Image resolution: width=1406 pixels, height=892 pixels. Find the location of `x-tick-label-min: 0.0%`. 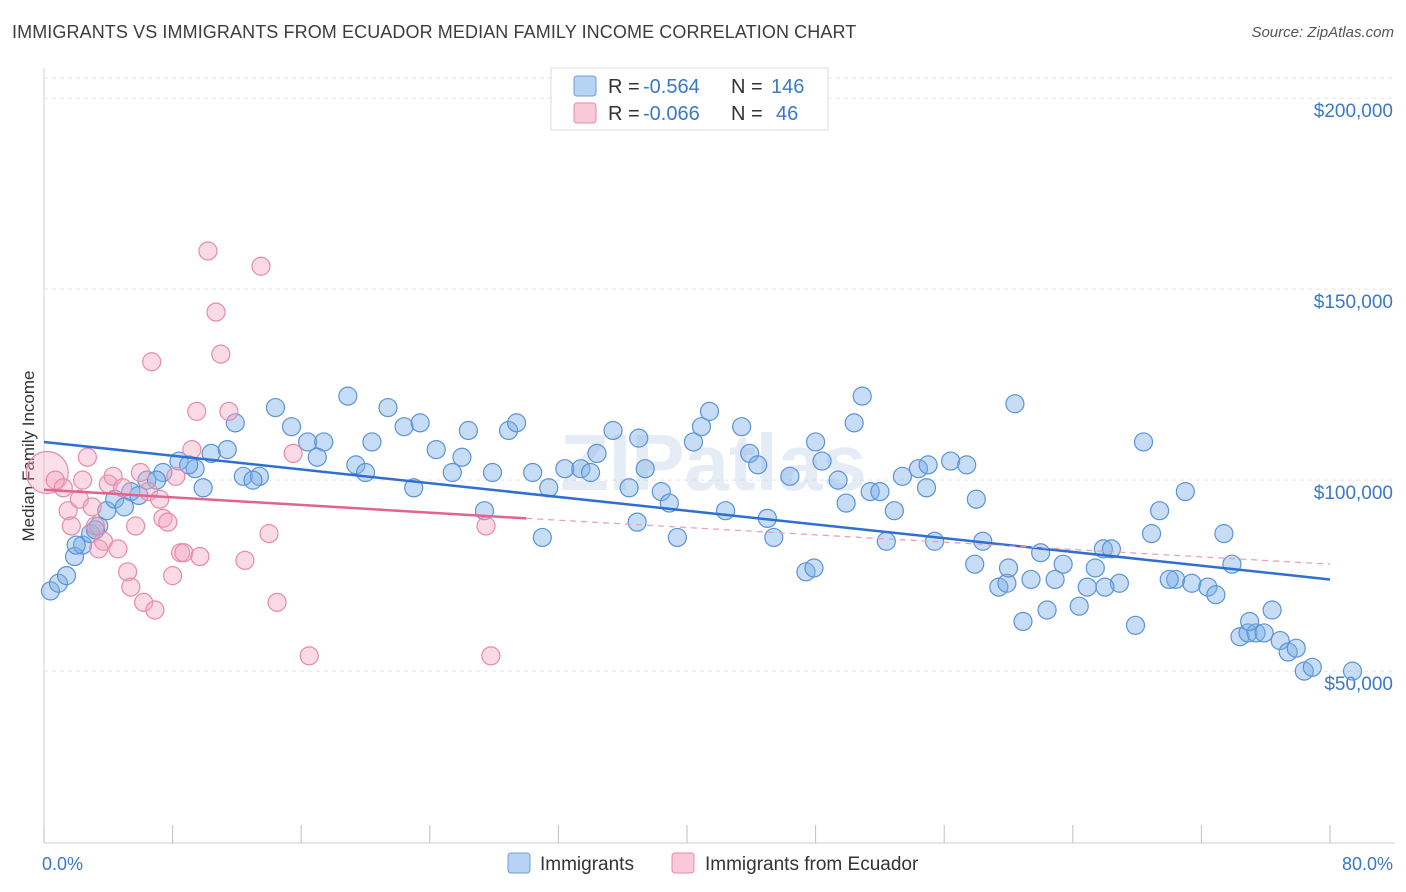

x-tick-label-min: 0.0% is located at coordinates (62, 864).